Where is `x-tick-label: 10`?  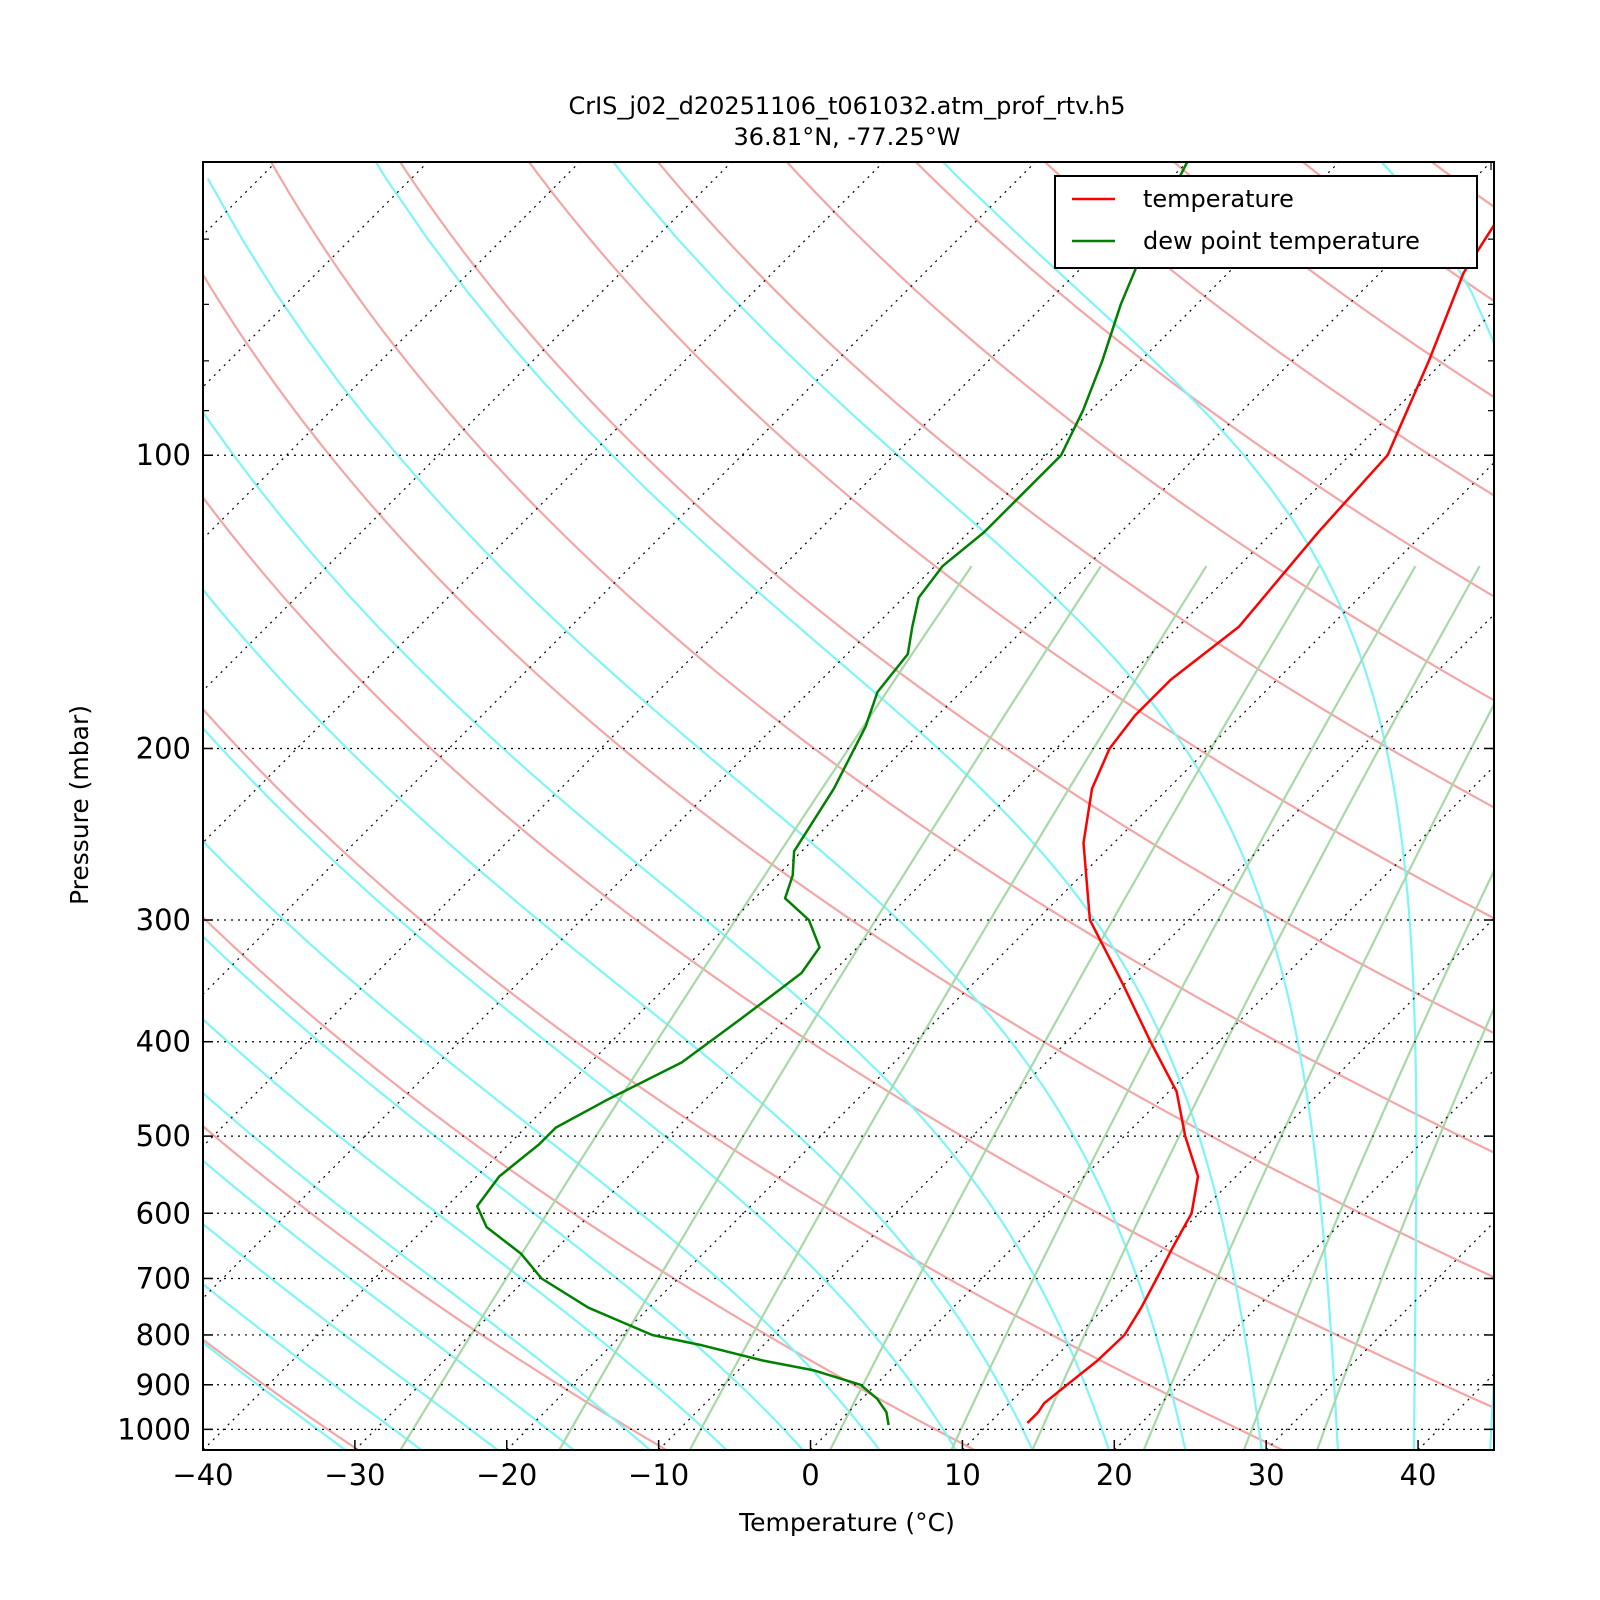
x-tick-label: 10 is located at coordinates (962, 1475).